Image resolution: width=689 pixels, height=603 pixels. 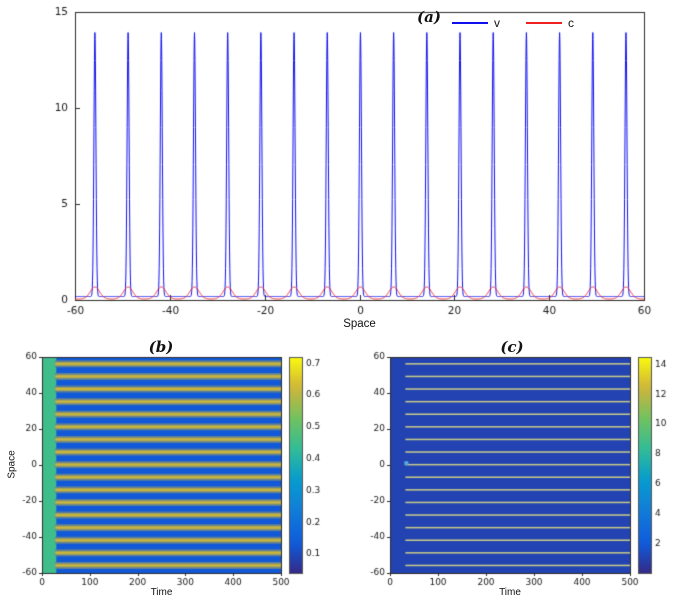 I want to click on legend: v c, so click(x=513, y=23).